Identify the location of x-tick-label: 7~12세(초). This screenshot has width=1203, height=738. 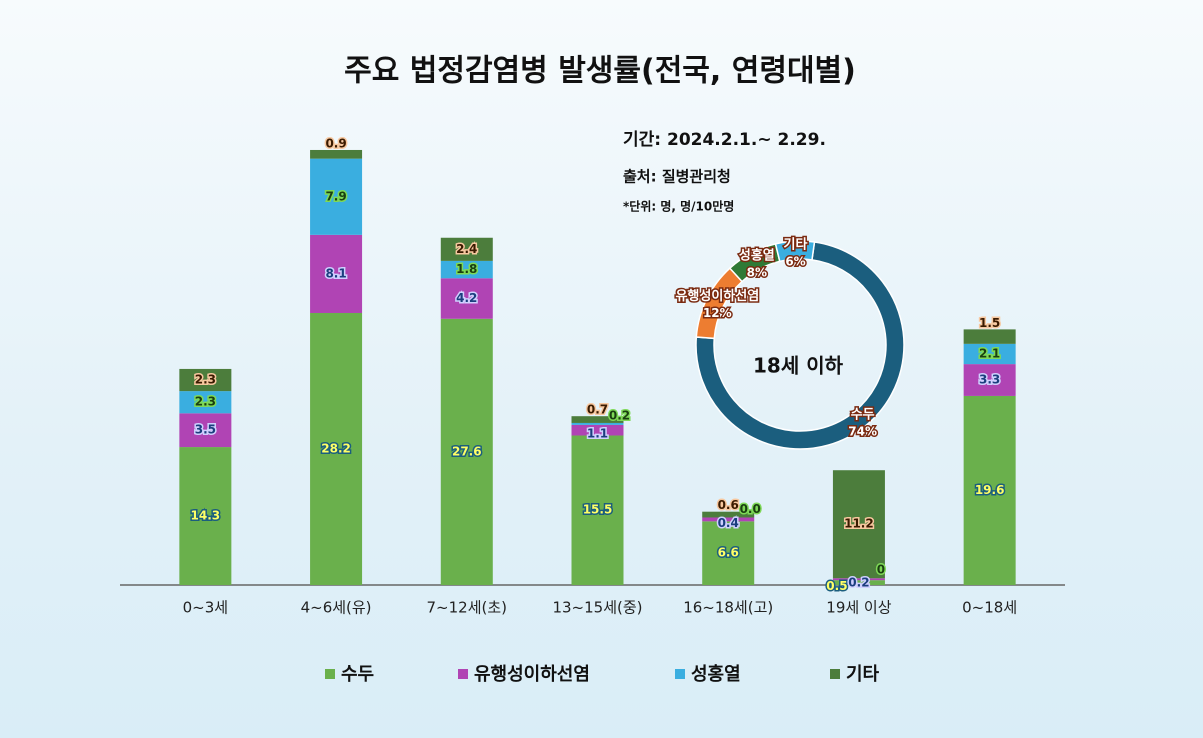
(467, 608).